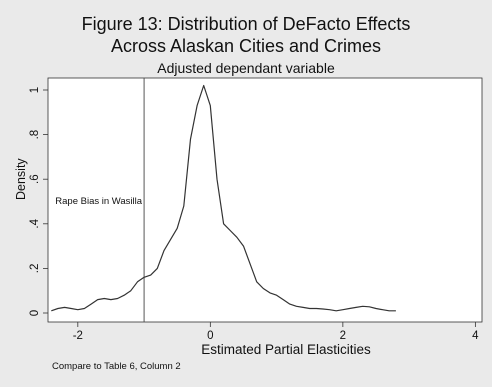 Image resolution: width=492 pixels, height=387 pixels. Describe the element at coordinates (98, 201) in the screenshot. I see `reference-line-label: Rape Bias in Wasilla` at that location.